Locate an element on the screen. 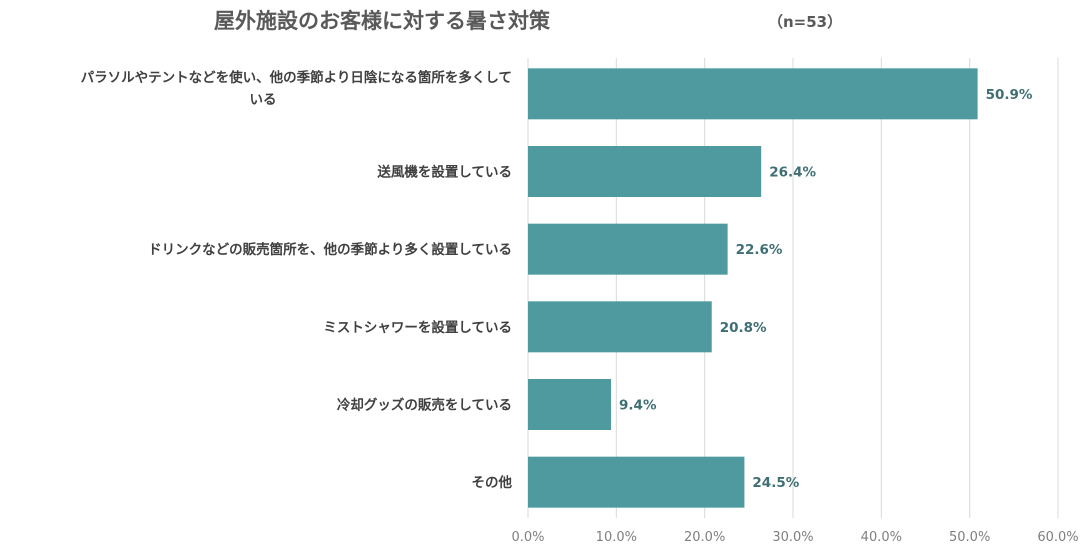 The height and width of the screenshot is (544, 1088). data-label: 26.4% is located at coordinates (792, 173).